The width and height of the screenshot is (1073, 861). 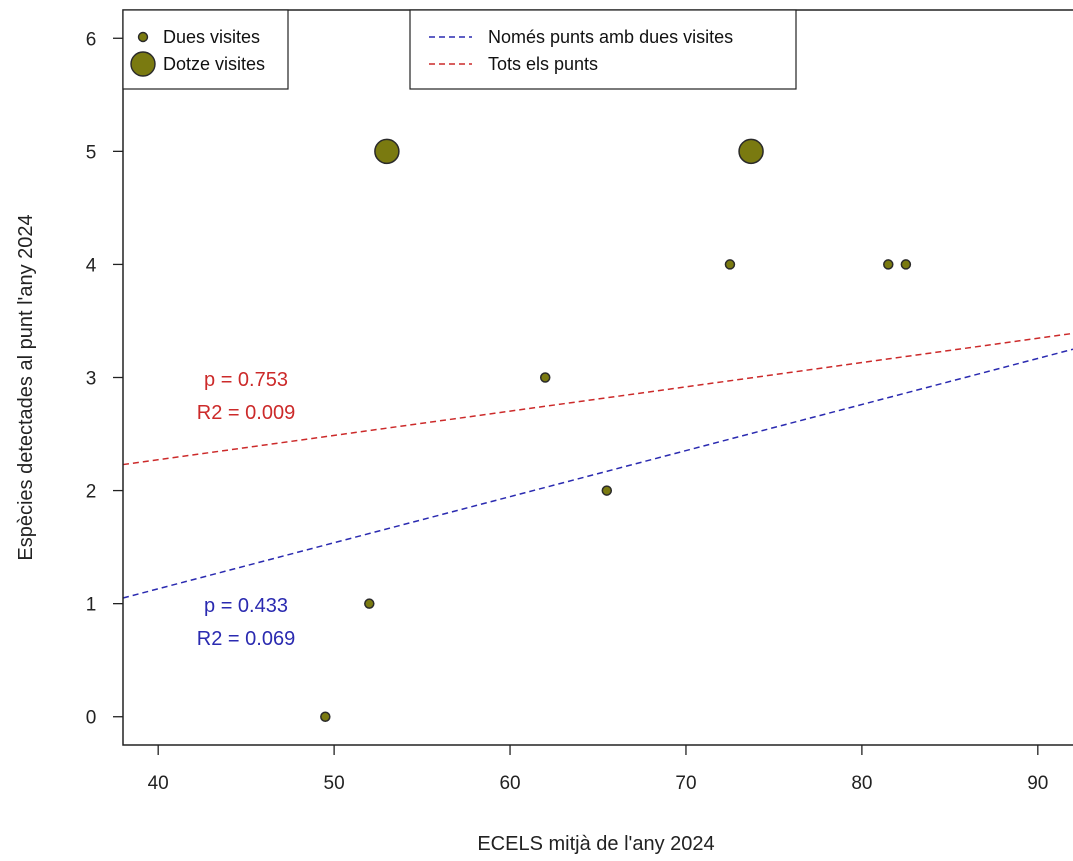 I want to click on x-tick-label: 50, so click(x=334, y=783).